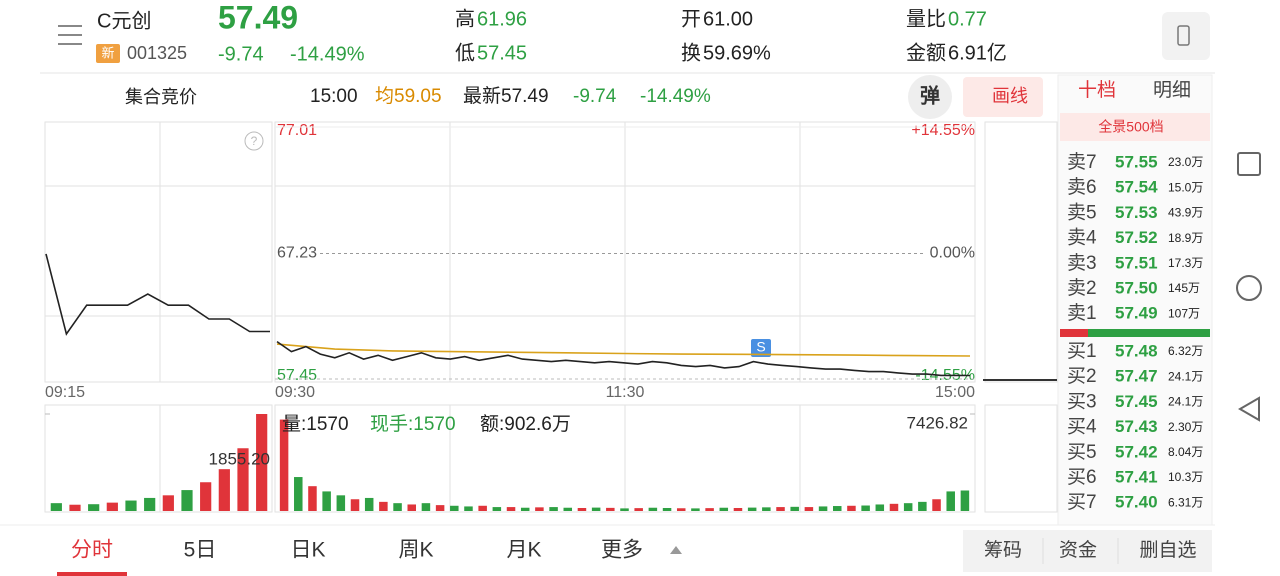 Image resolution: width=1280 pixels, height=576 pixels. What do you see at coordinates (92, 550) in the screenshot?
I see `tab: 分时` at bounding box center [92, 550].